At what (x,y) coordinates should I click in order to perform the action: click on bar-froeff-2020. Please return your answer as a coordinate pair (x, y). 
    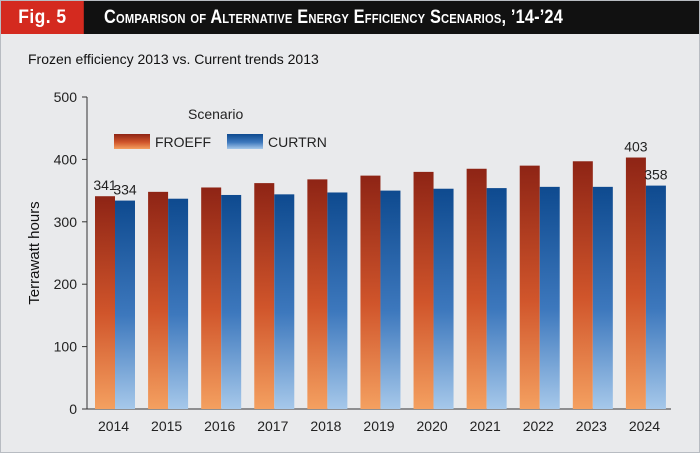
    Looking at the image, I should click on (423, 290).